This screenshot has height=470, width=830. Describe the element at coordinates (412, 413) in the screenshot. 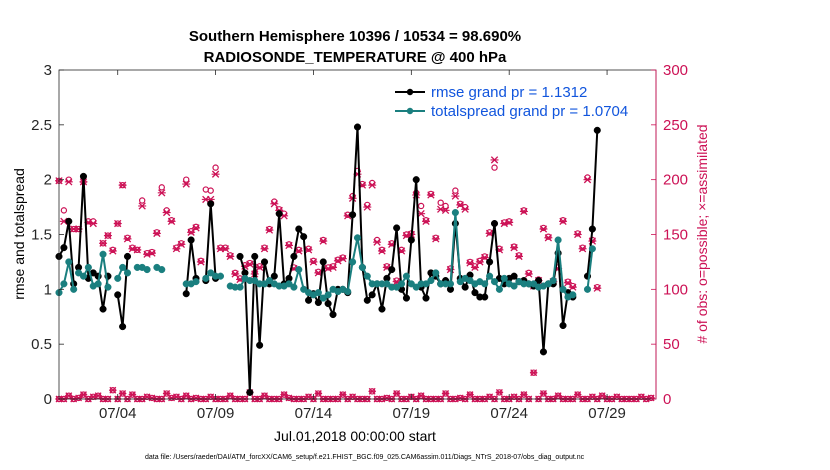

I see `x-tick-label: 07/19` at that location.